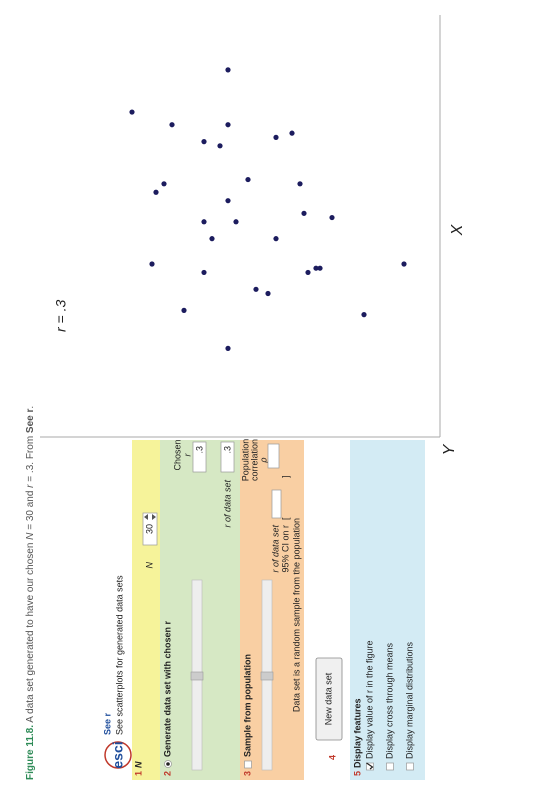  Describe the element at coordinates (138, 764) in the screenshot. I see `section-label: N` at that location.